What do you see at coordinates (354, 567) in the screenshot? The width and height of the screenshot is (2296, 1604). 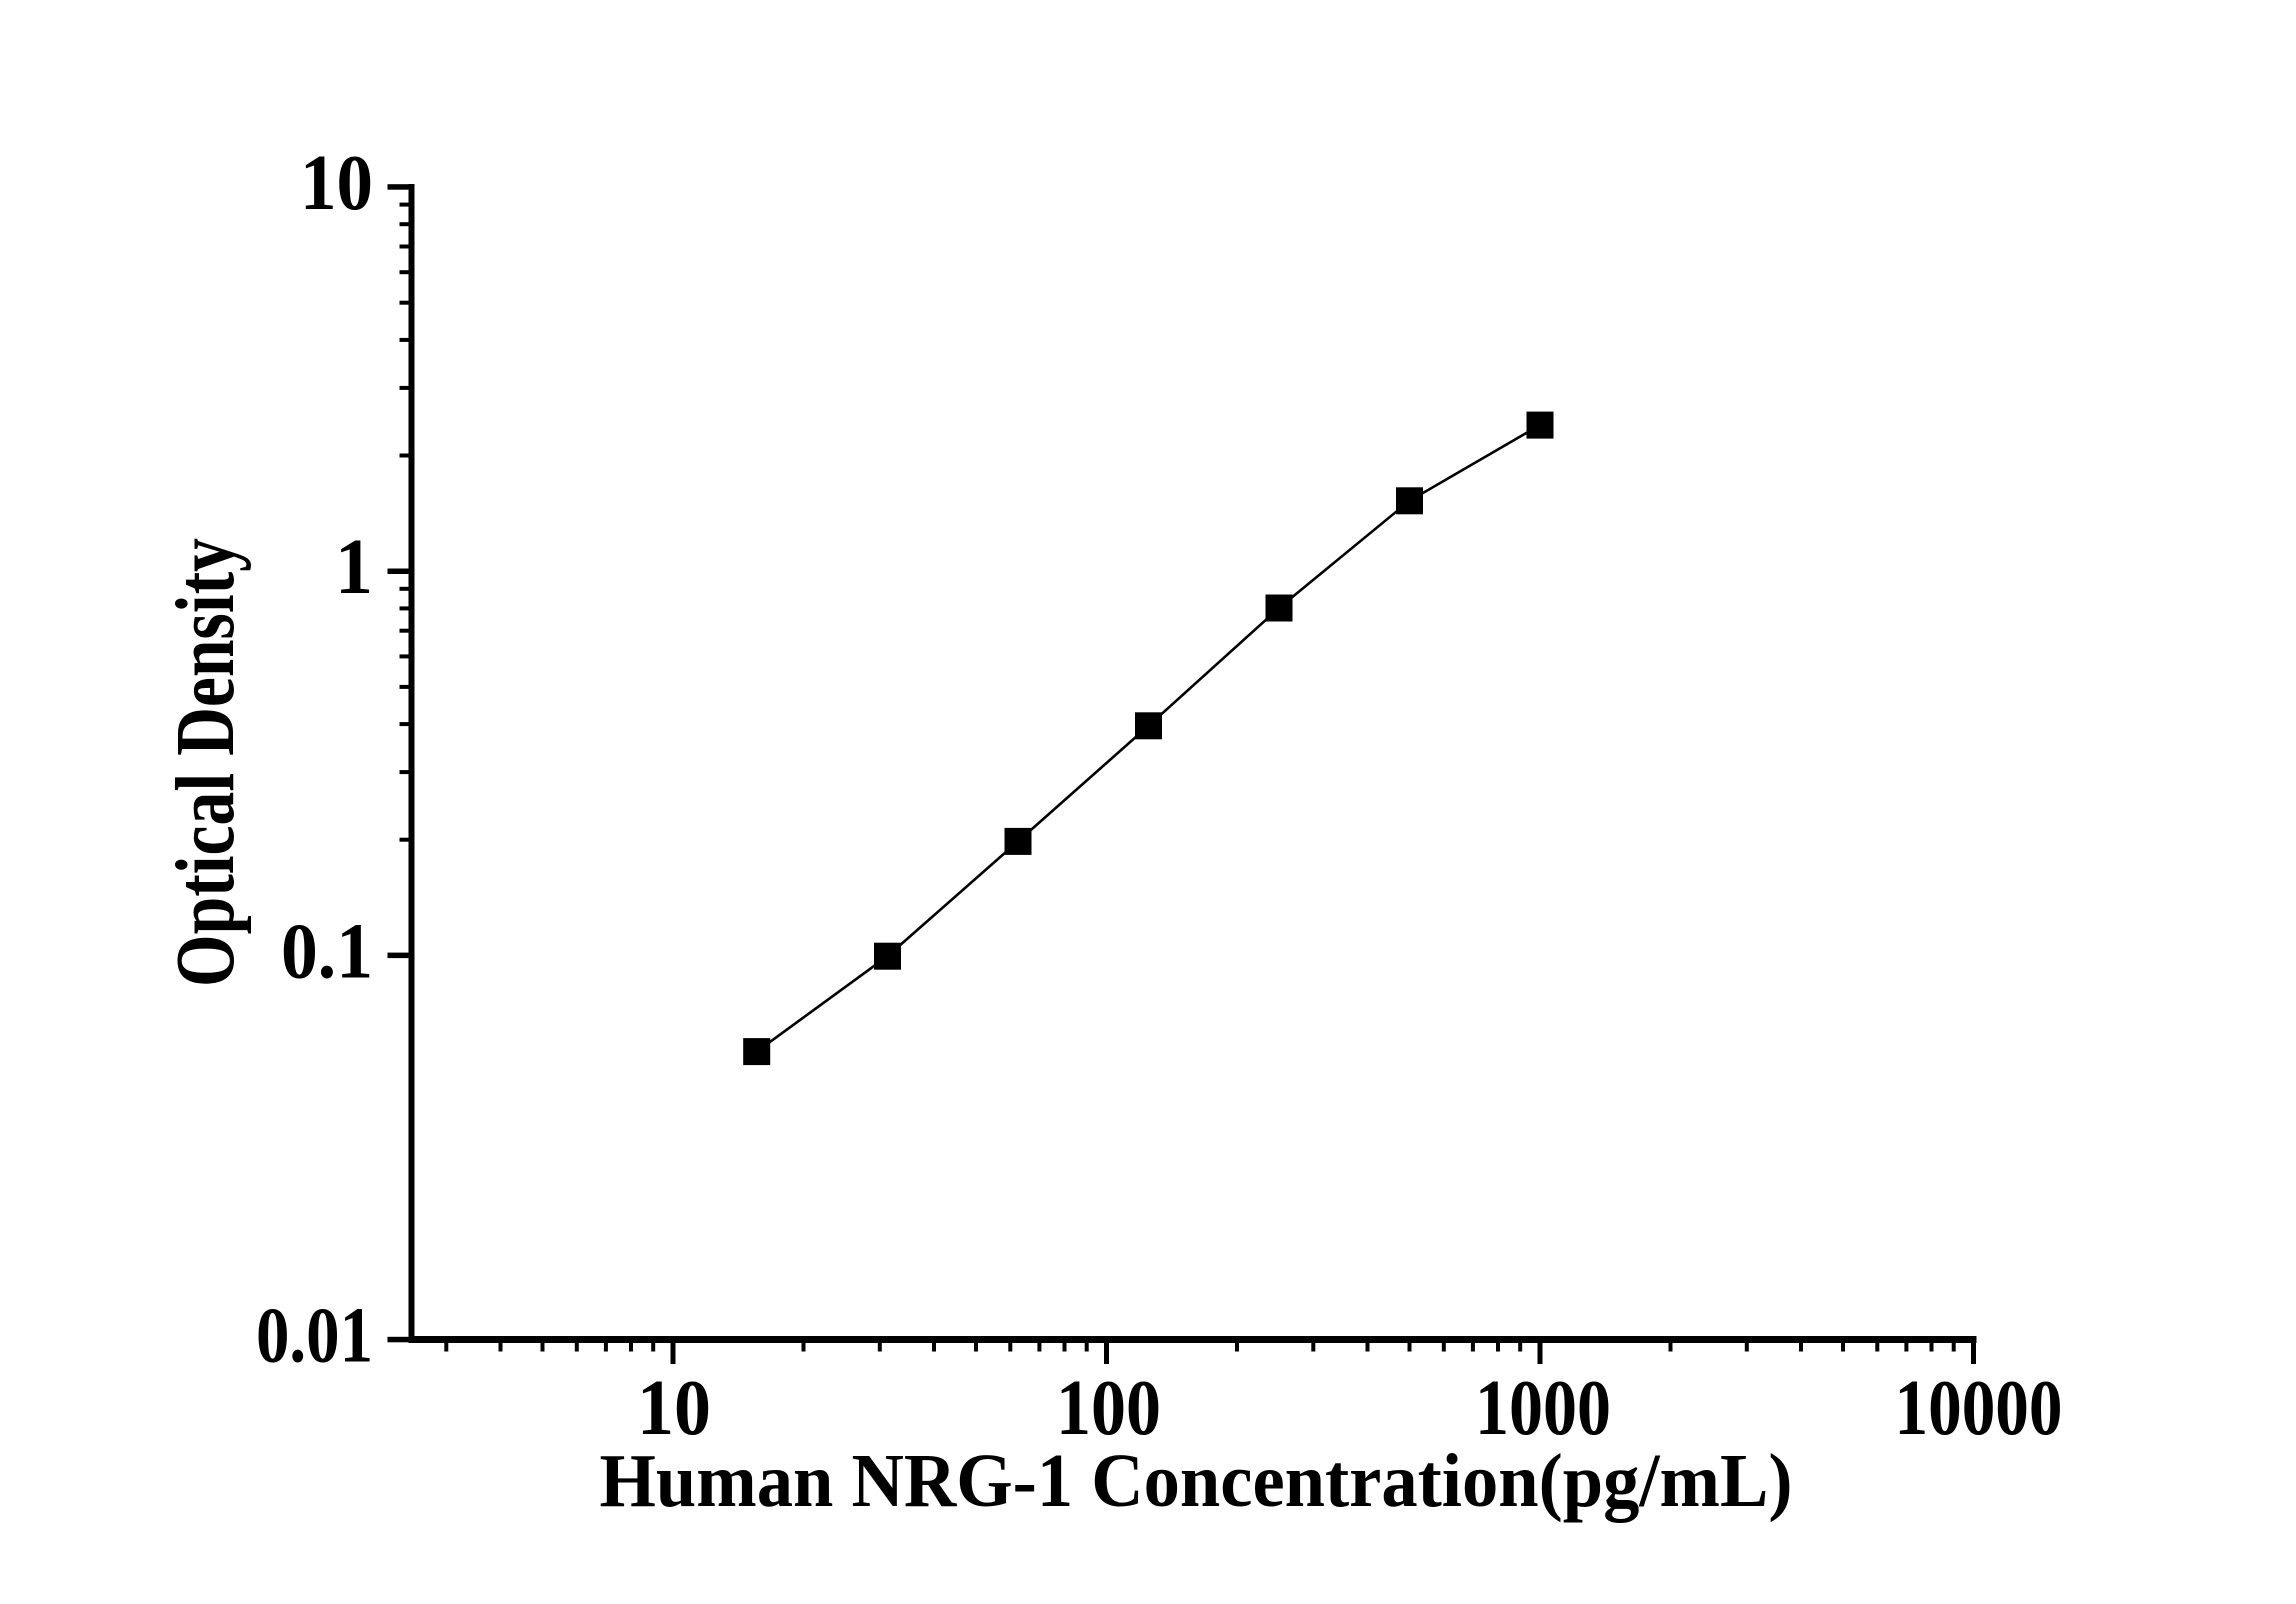 I see `svg-text: 1` at bounding box center [354, 567].